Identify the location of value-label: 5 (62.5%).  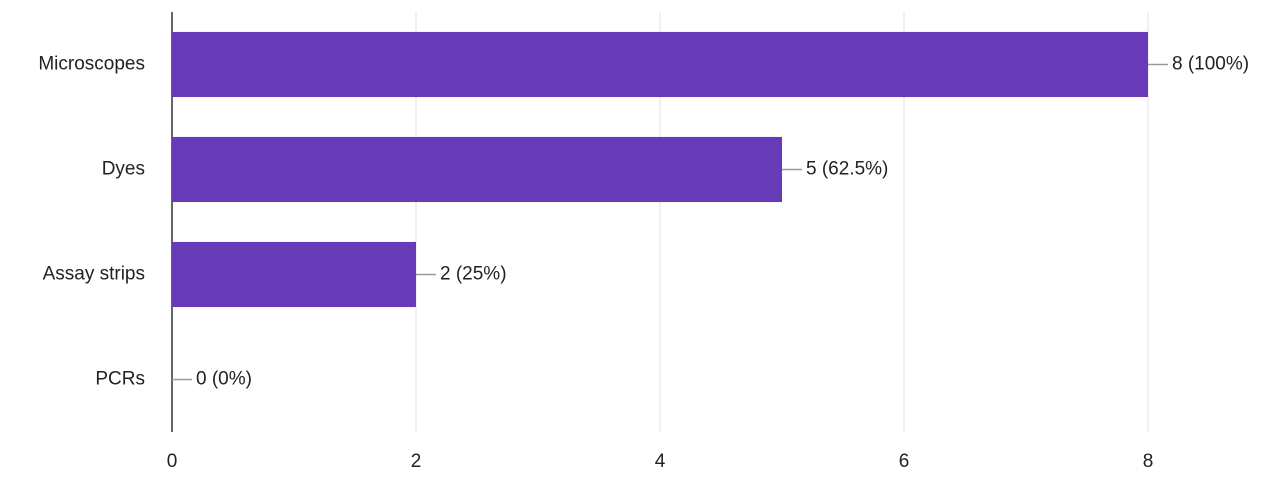
(847, 169).